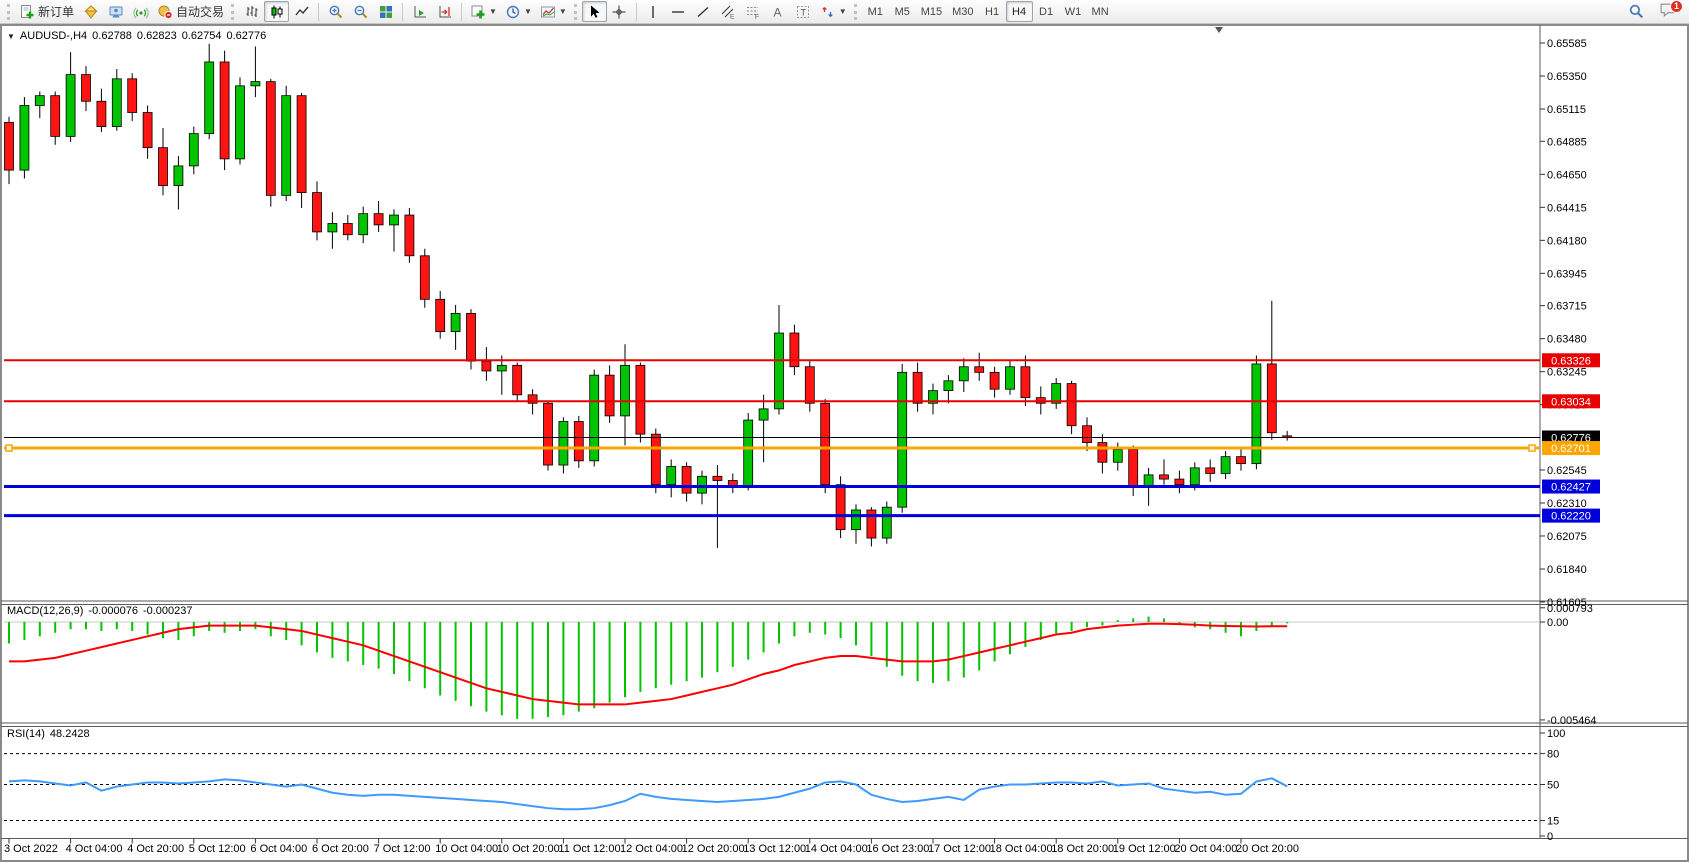 Image resolution: width=1689 pixels, height=862 pixels. I want to click on arrows-button: ▼, so click(833, 11).